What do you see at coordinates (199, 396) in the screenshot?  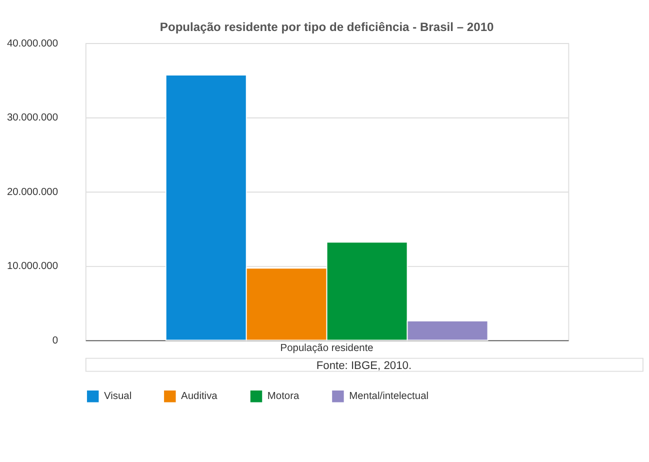 I see `legend-label: Auditiva` at bounding box center [199, 396].